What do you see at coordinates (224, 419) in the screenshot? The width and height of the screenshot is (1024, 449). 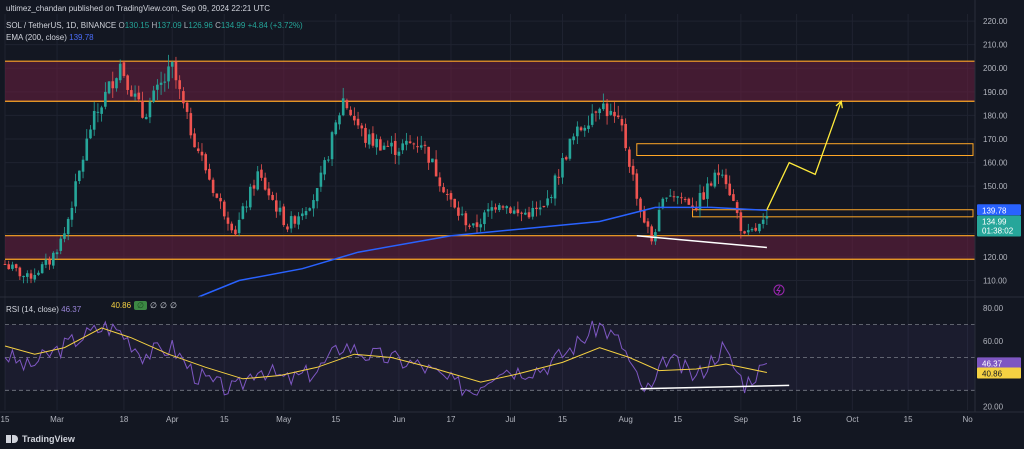 I see `time-tick-label: 15` at bounding box center [224, 419].